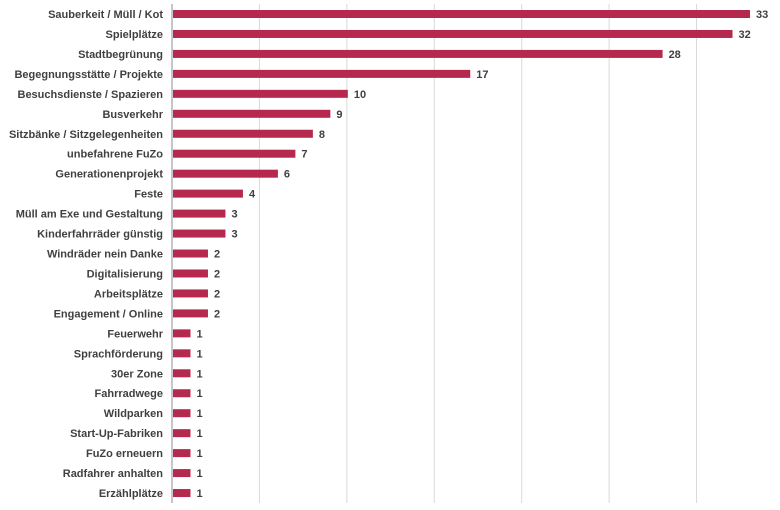 The width and height of the screenshot is (780, 510). I want to click on category-label: unbefahrene FuZo, so click(115, 155).